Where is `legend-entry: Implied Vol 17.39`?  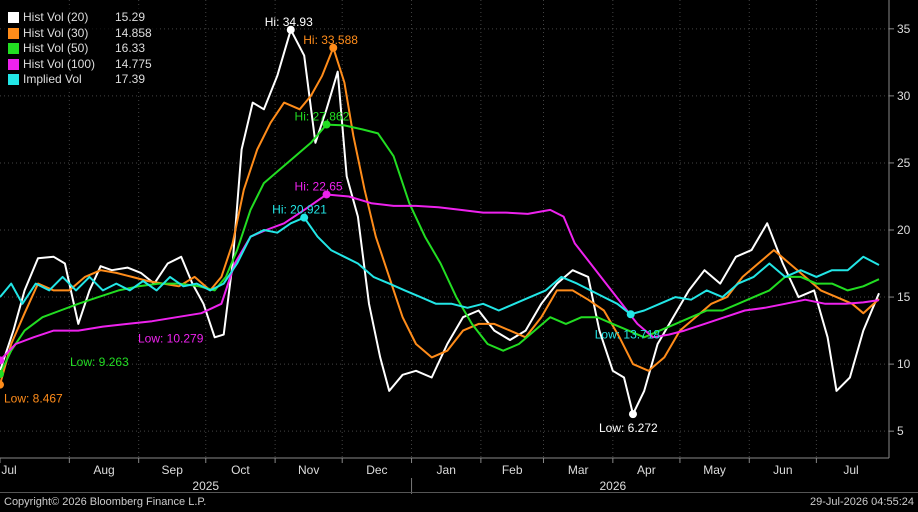 legend-entry: Implied Vol 17.39 is located at coordinates (81, 80).